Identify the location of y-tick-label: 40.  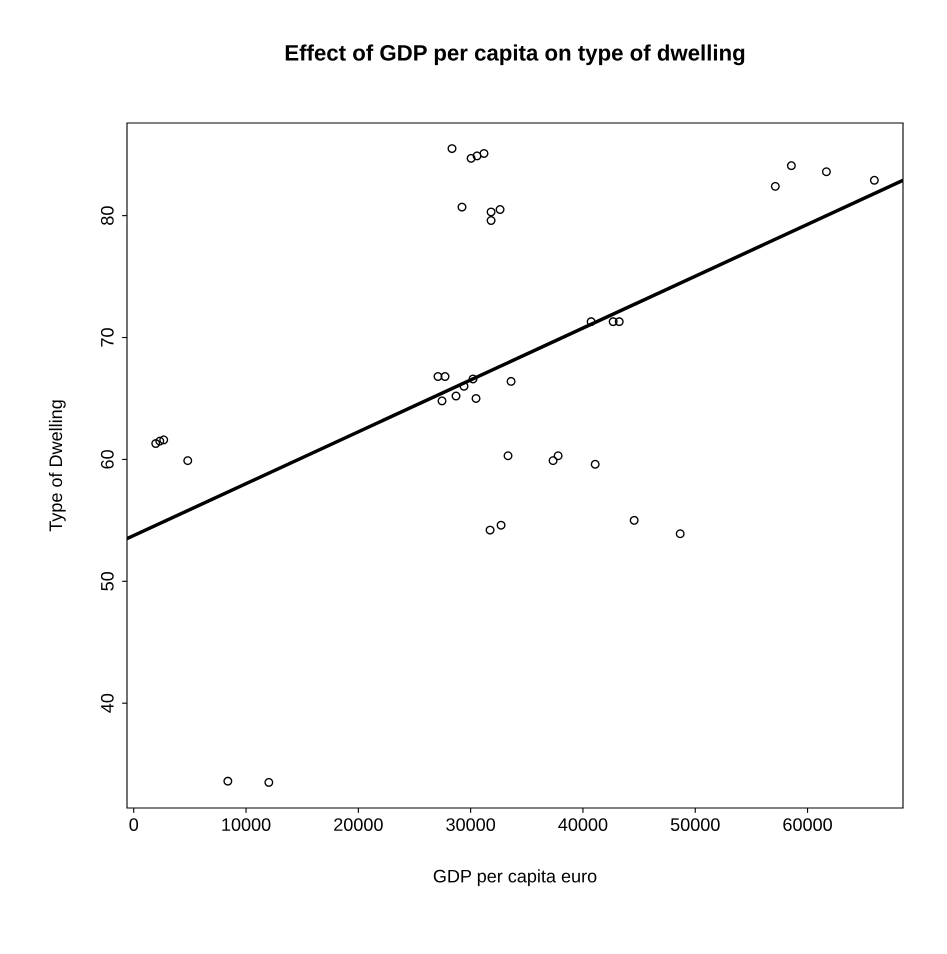
(107, 703).